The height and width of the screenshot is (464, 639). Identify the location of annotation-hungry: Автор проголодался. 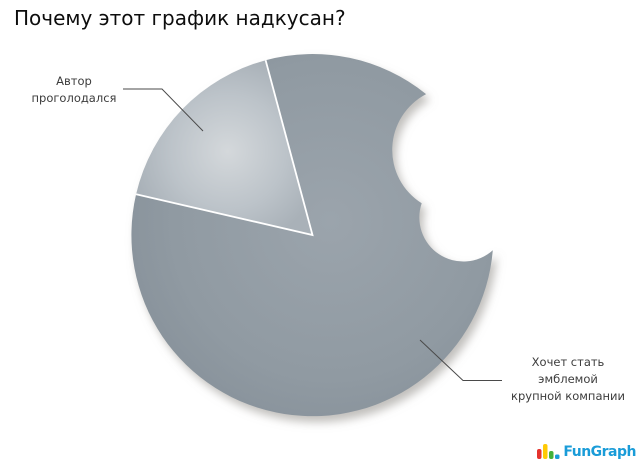
(74, 90).